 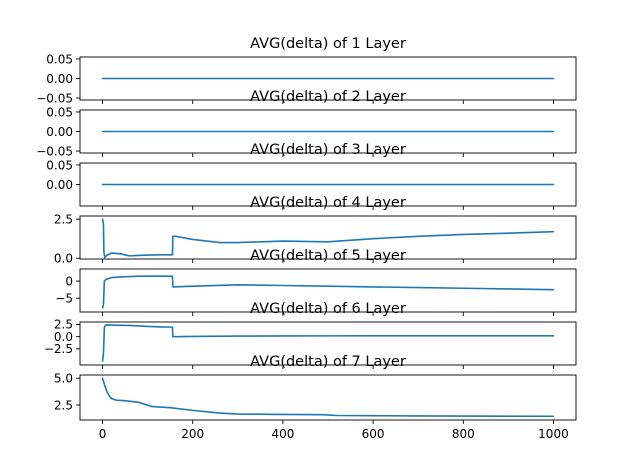 What do you see at coordinates (306, 78) in the screenshot?
I see `subplot-layer-1: 0.05 0.00 −0.05` at bounding box center [306, 78].